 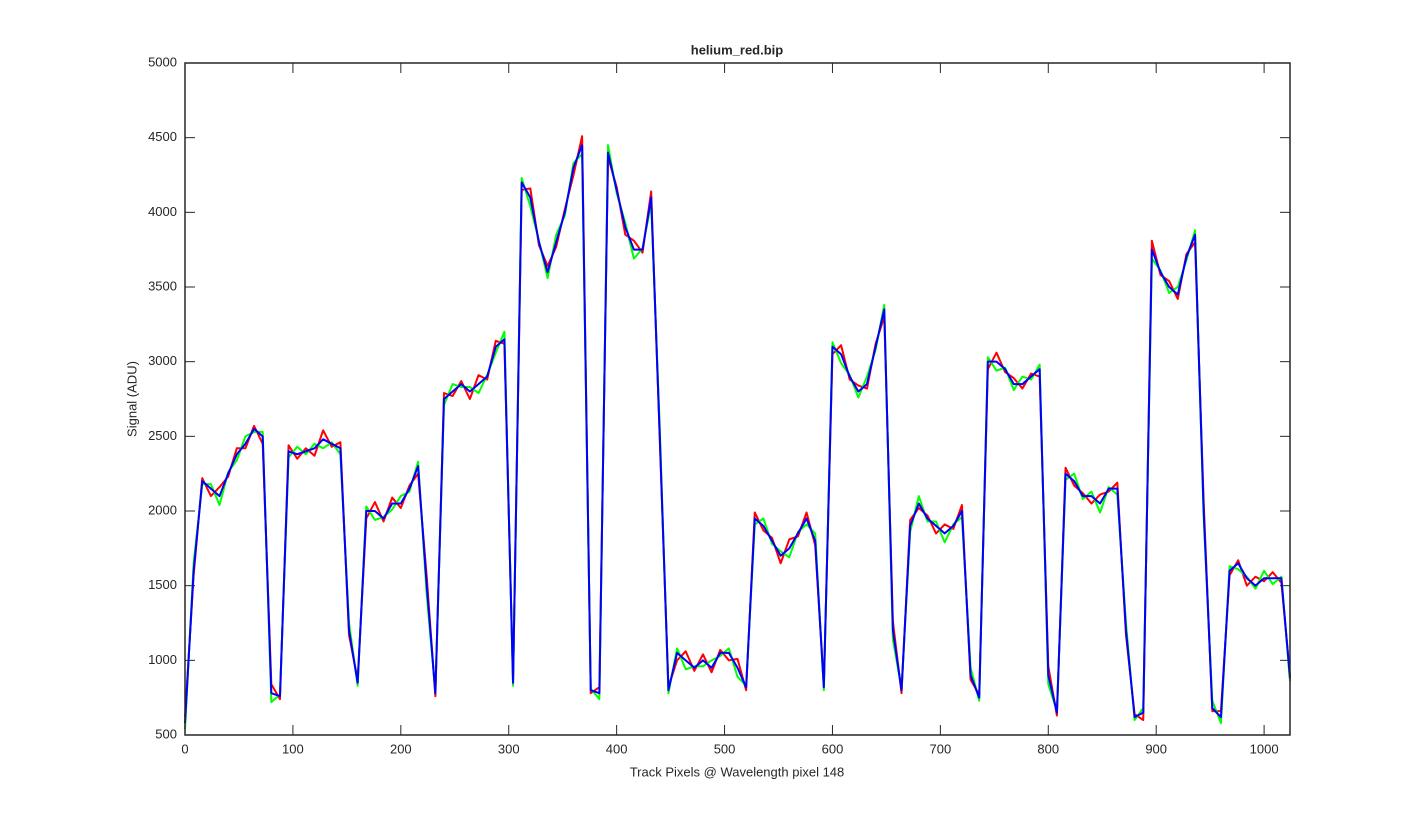 What do you see at coordinates (131, 399) in the screenshot?
I see `y-axis-label: Signal (ADU)` at bounding box center [131, 399].